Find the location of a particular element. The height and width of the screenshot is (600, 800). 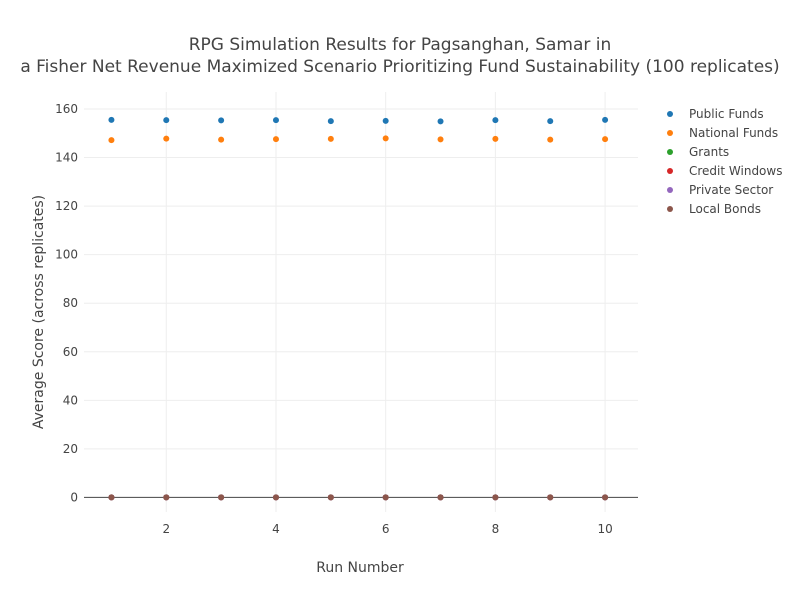

x-tick-label: 6 is located at coordinates (386, 529).